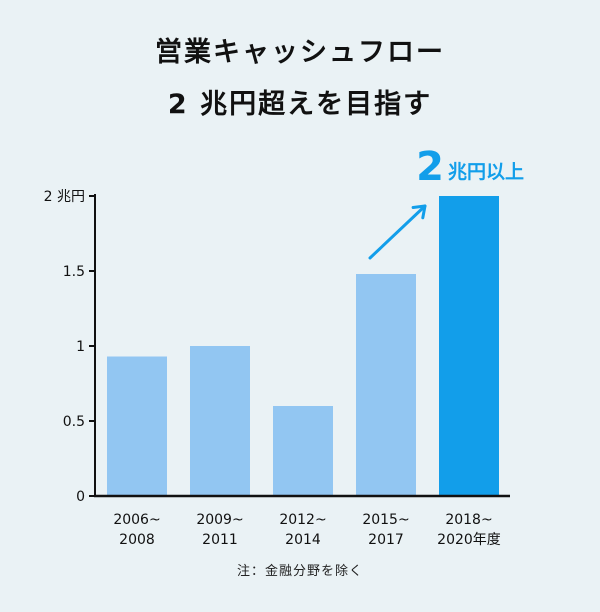  What do you see at coordinates (300, 104) in the screenshot?
I see `chart-title-line-2: 2 兆円超えを目指す` at bounding box center [300, 104].